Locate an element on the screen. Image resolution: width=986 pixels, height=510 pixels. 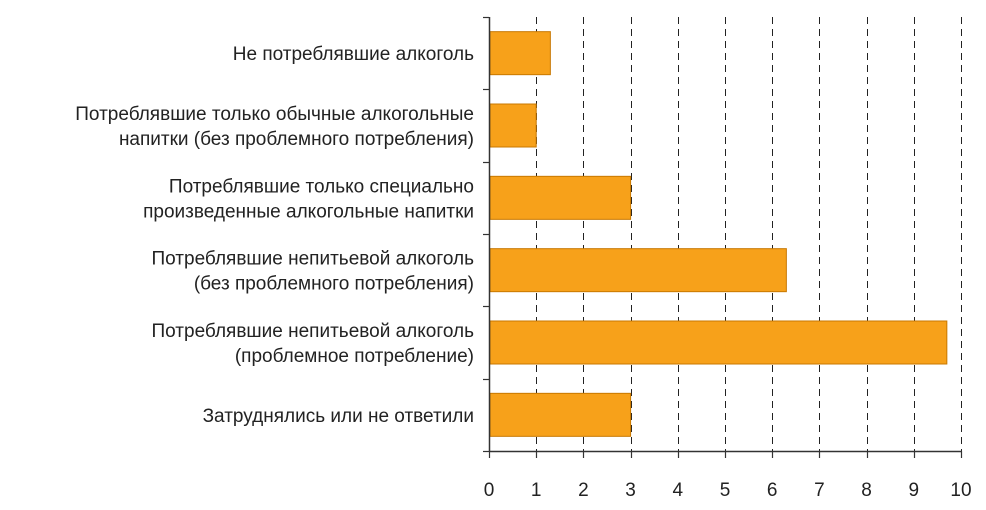
x-tick-label-9: 9 is located at coordinates (914, 490).